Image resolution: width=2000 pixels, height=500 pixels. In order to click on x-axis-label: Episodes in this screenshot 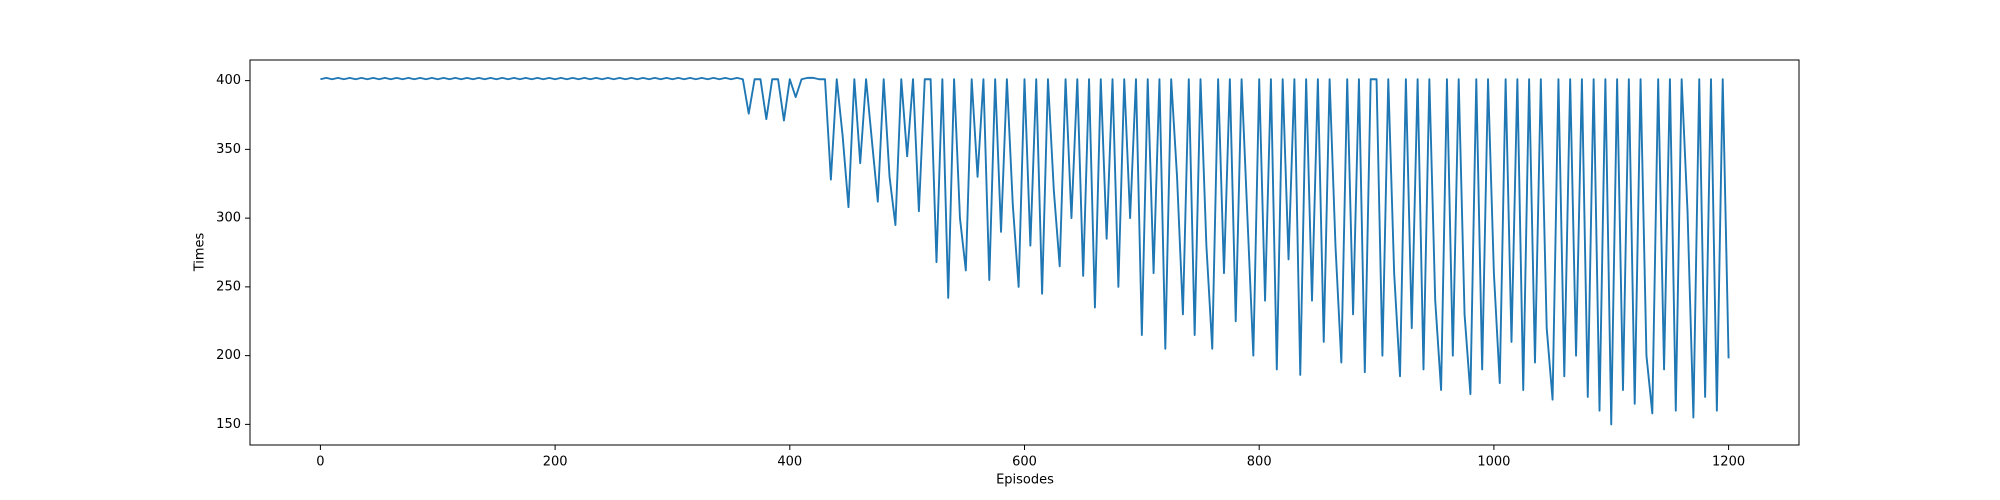, I will do `click(1025, 480)`.